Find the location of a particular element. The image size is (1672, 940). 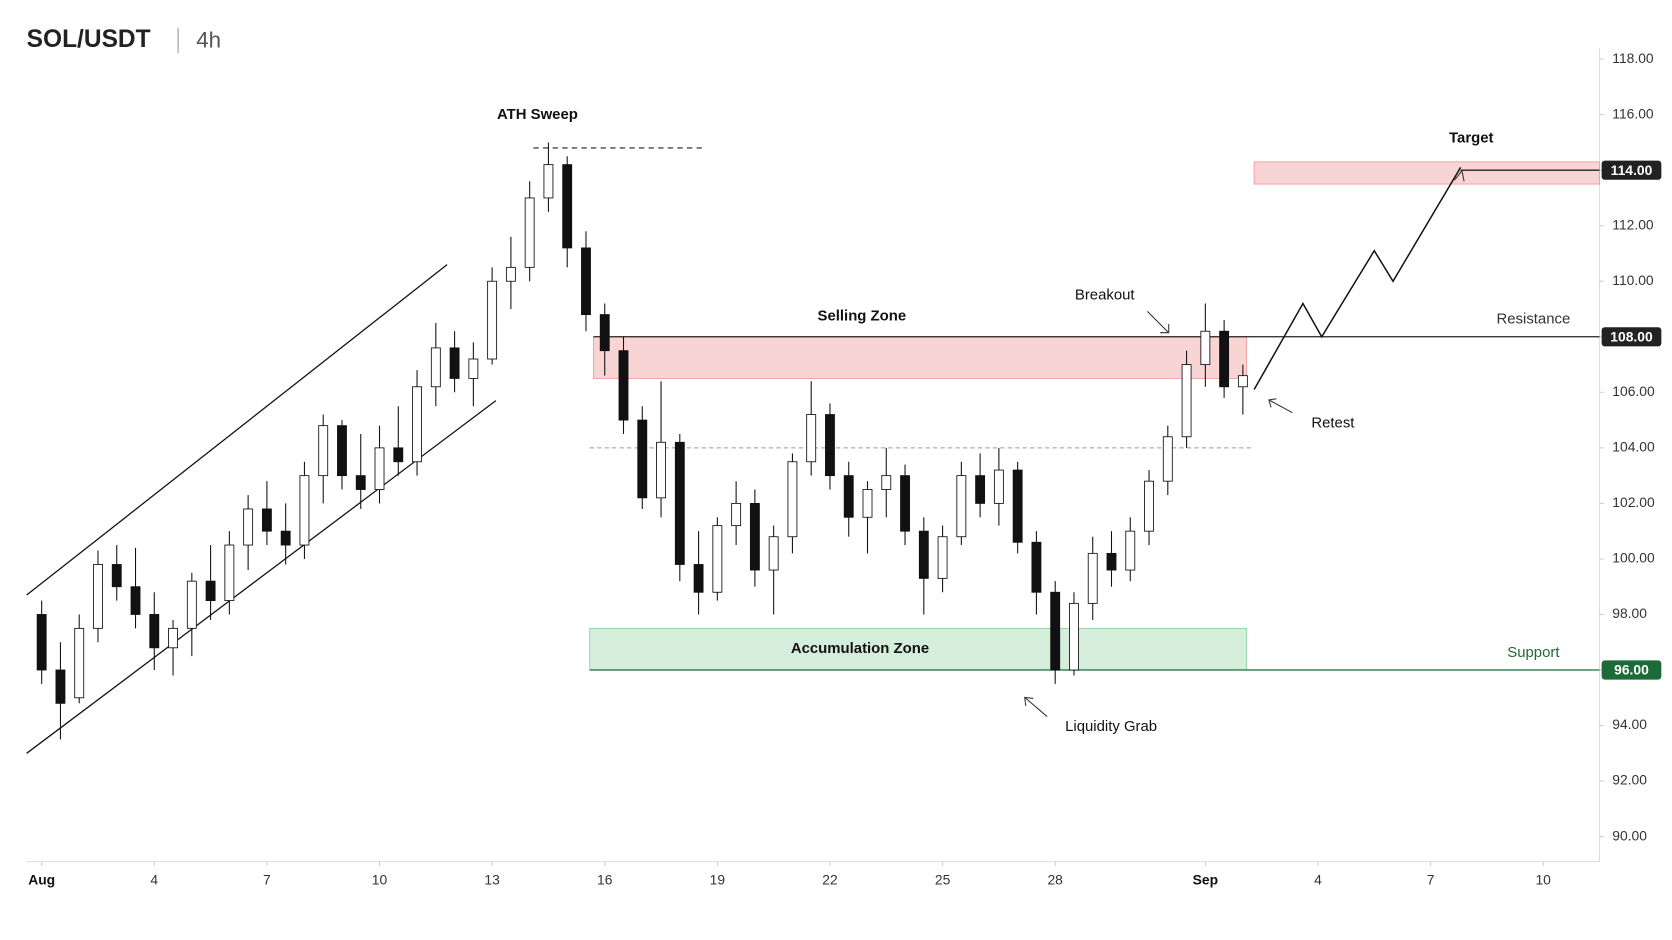

annotation: Retest is located at coordinates (1333, 422).